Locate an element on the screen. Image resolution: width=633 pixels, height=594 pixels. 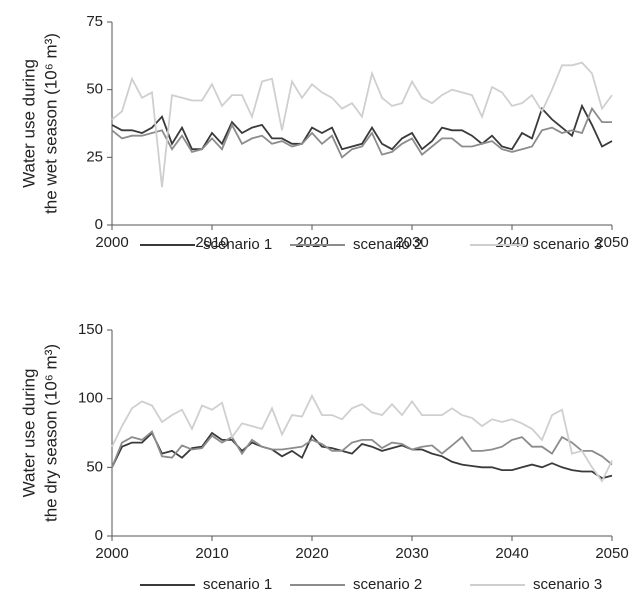
y-tick-label: 25 is located at coordinates (94, 156).